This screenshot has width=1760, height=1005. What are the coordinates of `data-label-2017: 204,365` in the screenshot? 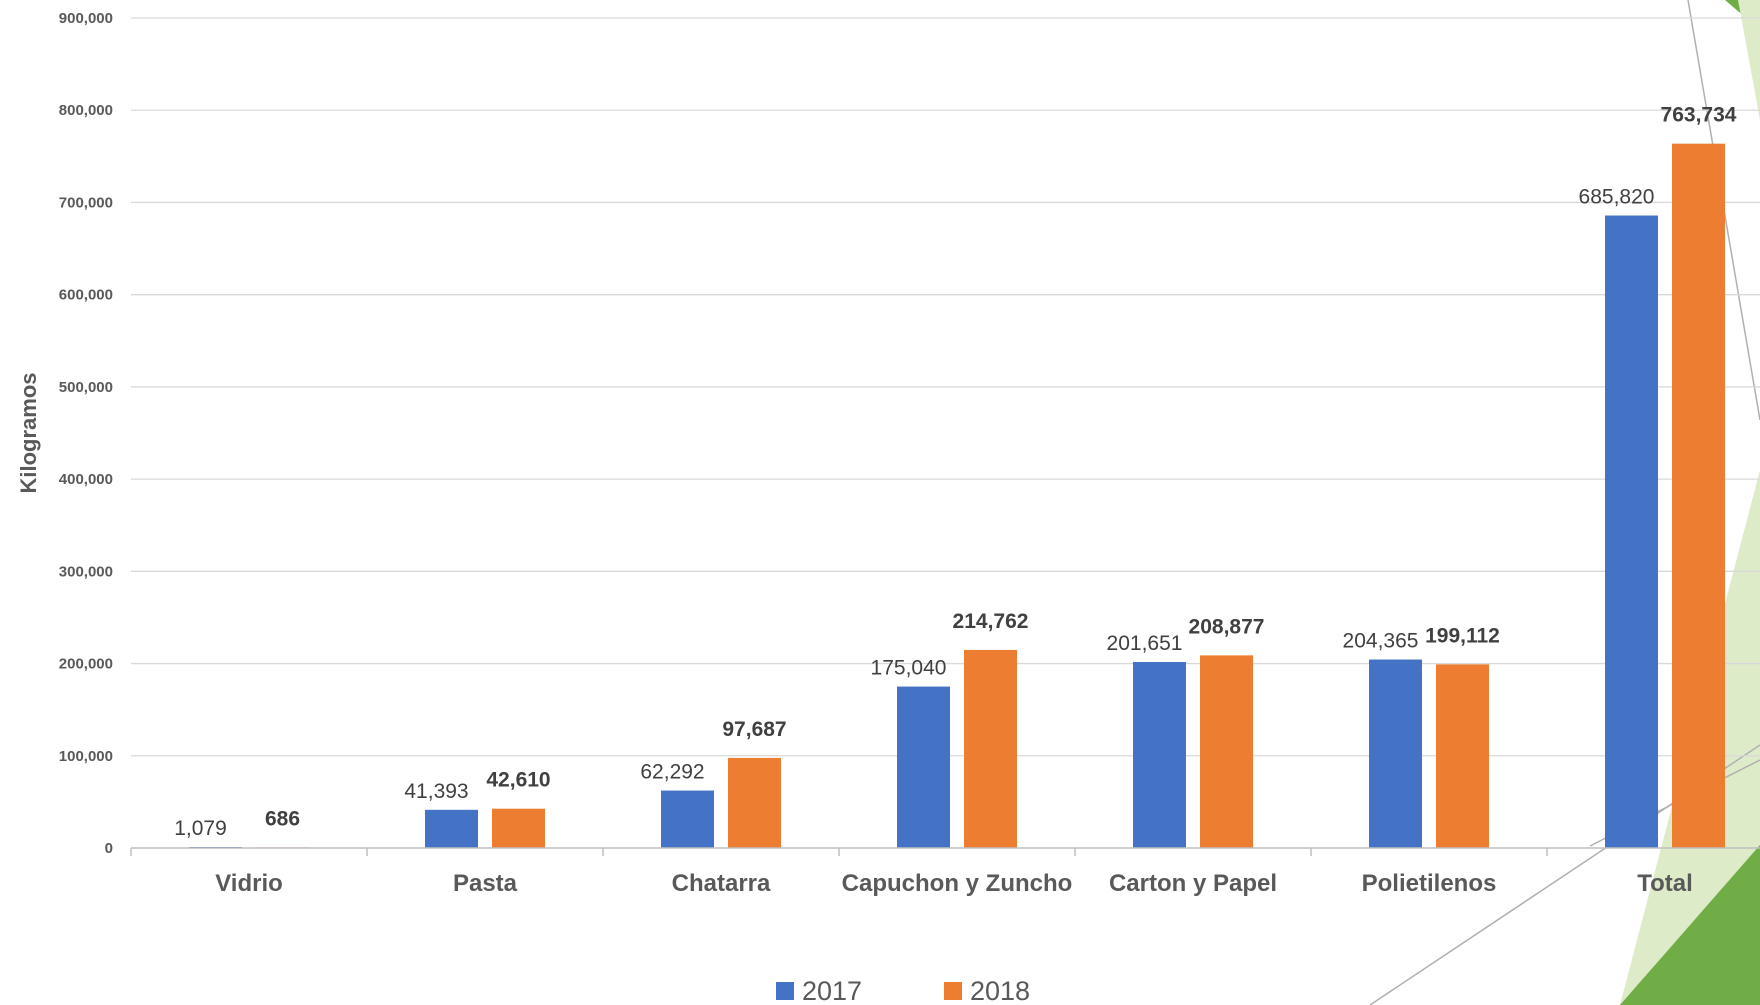 It's located at (1381, 641).